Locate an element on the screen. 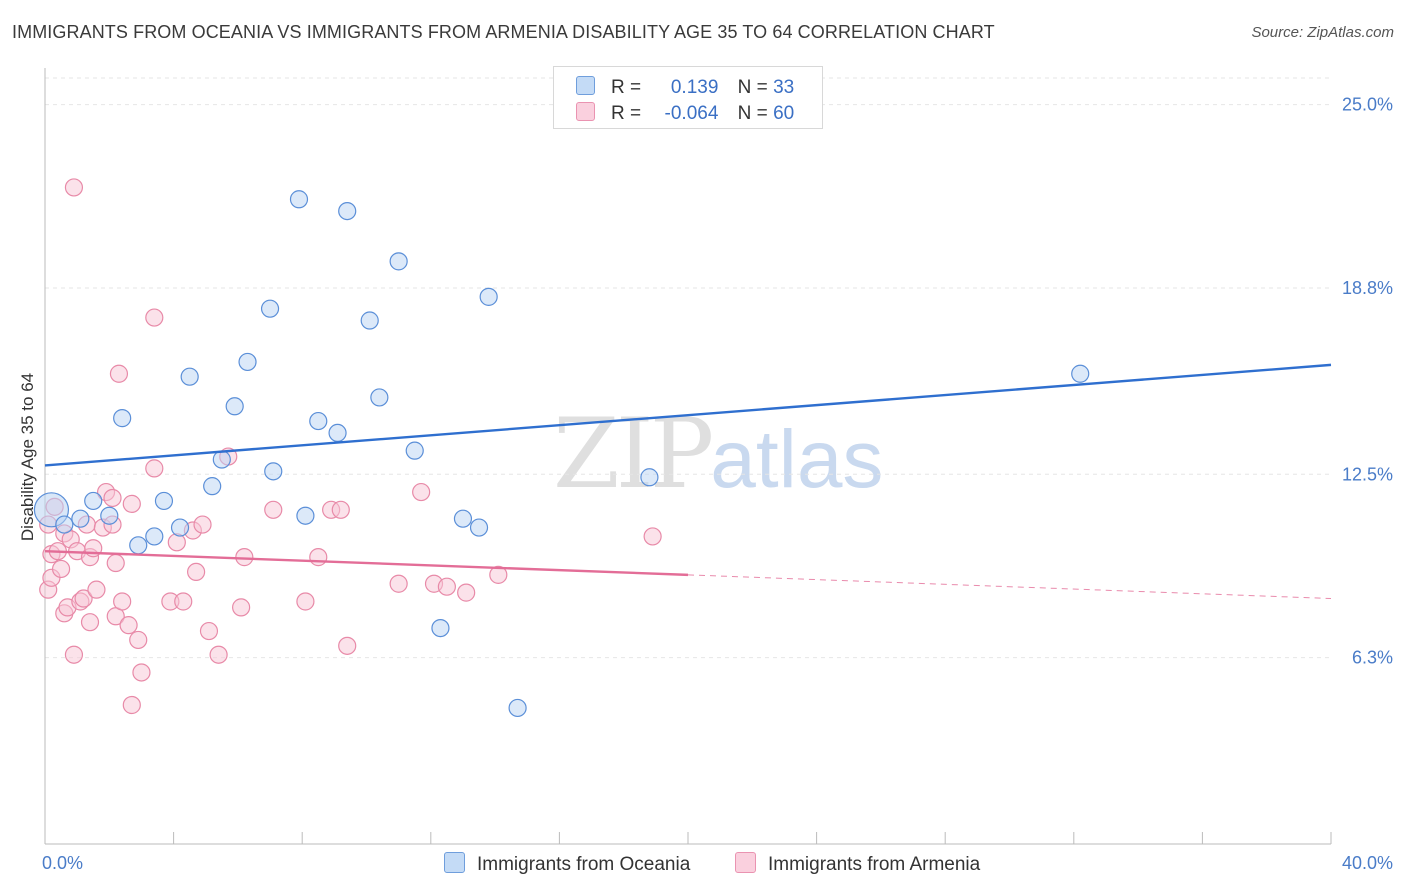  y-tick-label: 25.0% is located at coordinates (1367, 105).